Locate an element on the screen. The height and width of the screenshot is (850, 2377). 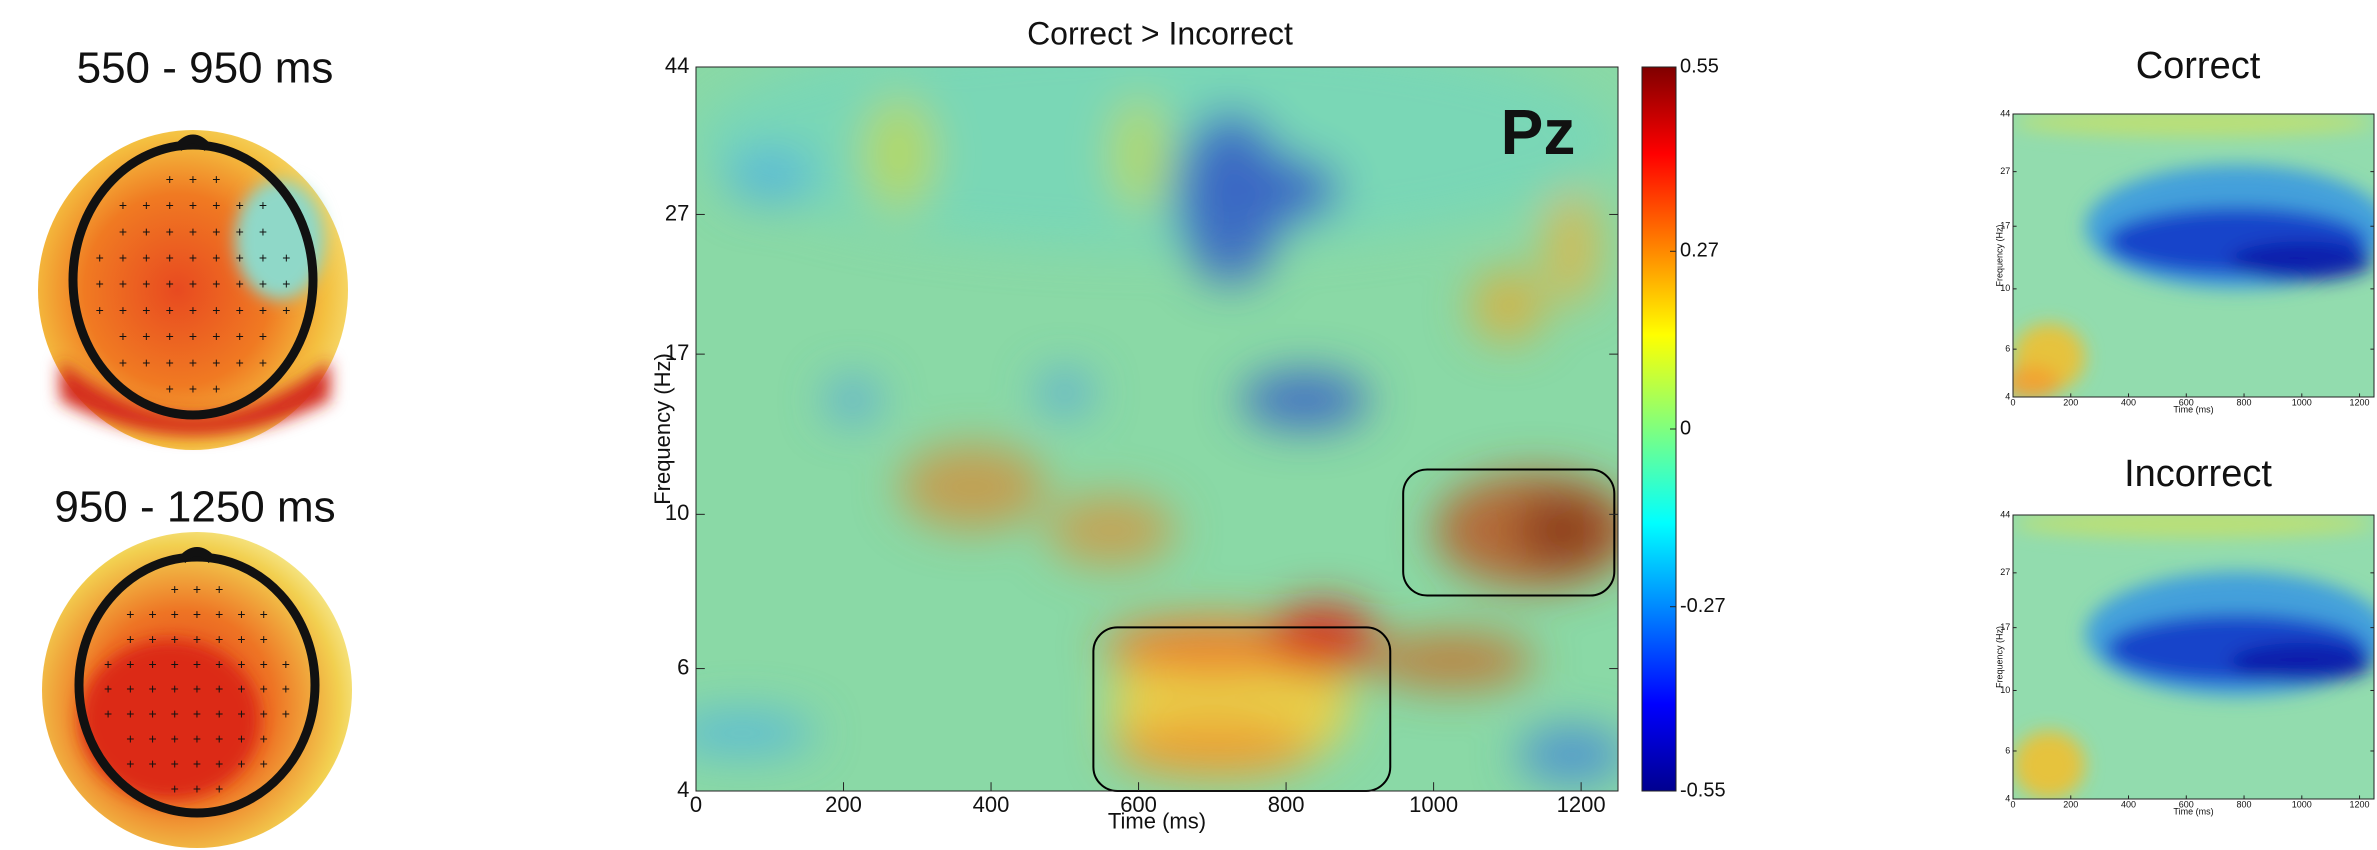
x-tick-label: 0 is located at coordinates (2012, 805).